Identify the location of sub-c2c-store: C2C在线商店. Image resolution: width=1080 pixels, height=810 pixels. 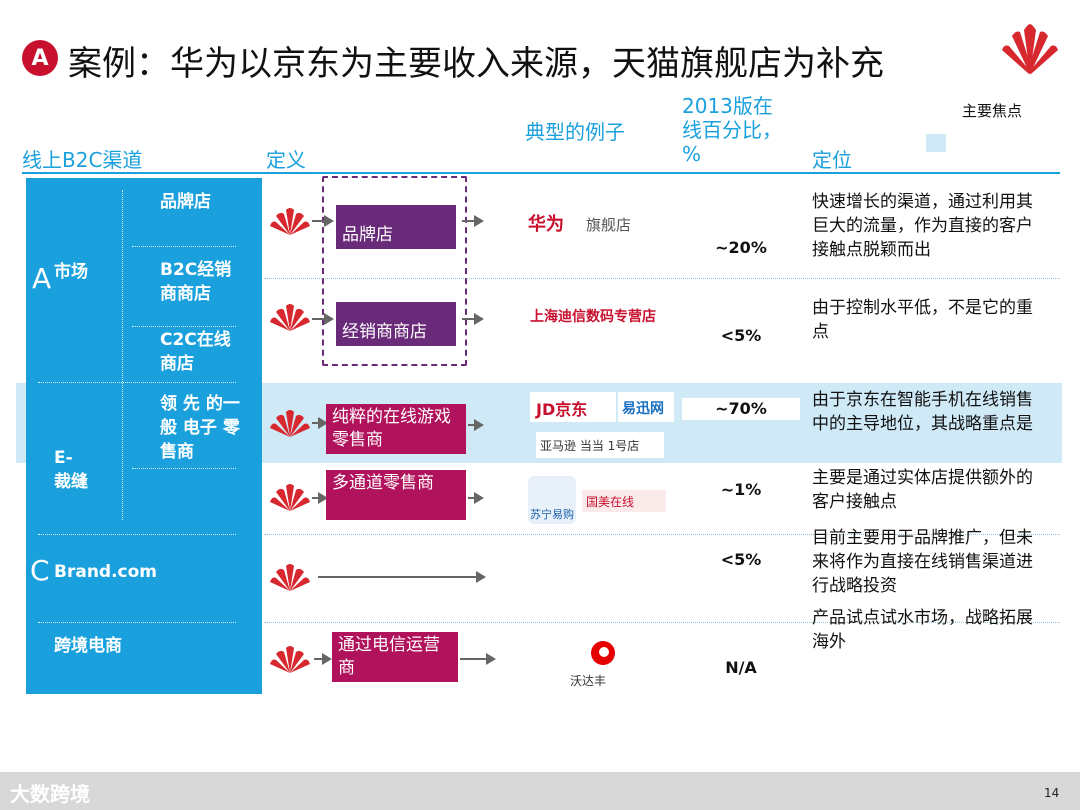
(195, 352).